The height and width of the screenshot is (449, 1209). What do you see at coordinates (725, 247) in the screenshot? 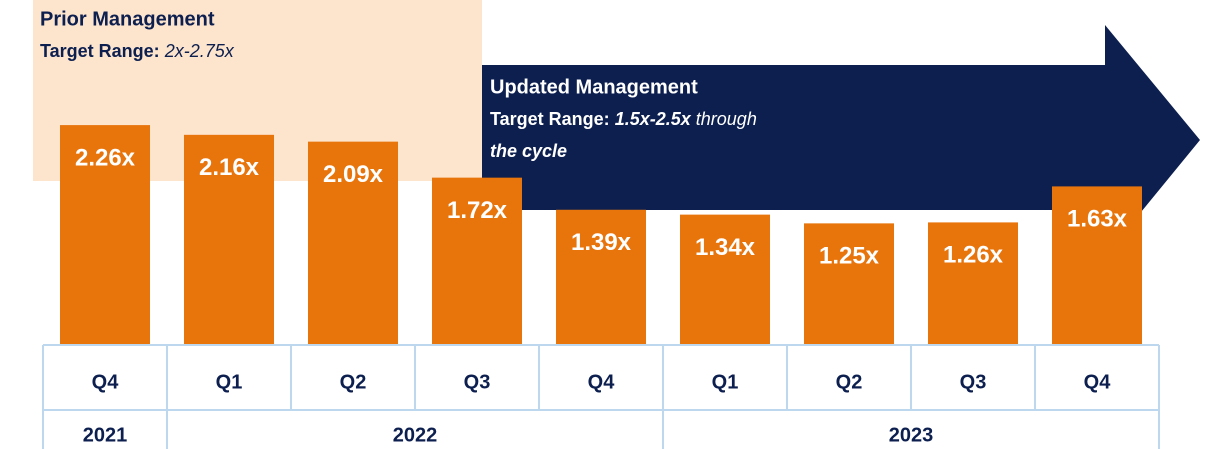
I see `value-label: 1.34x` at bounding box center [725, 247].